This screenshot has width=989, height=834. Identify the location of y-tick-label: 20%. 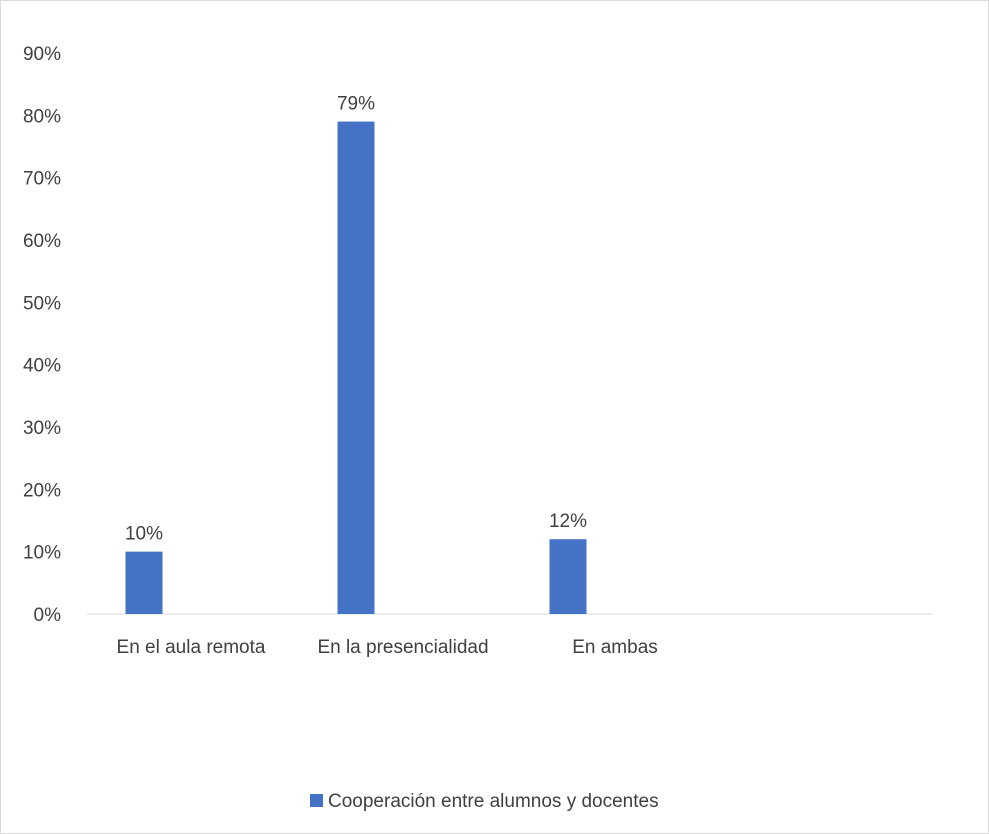
(42, 490).